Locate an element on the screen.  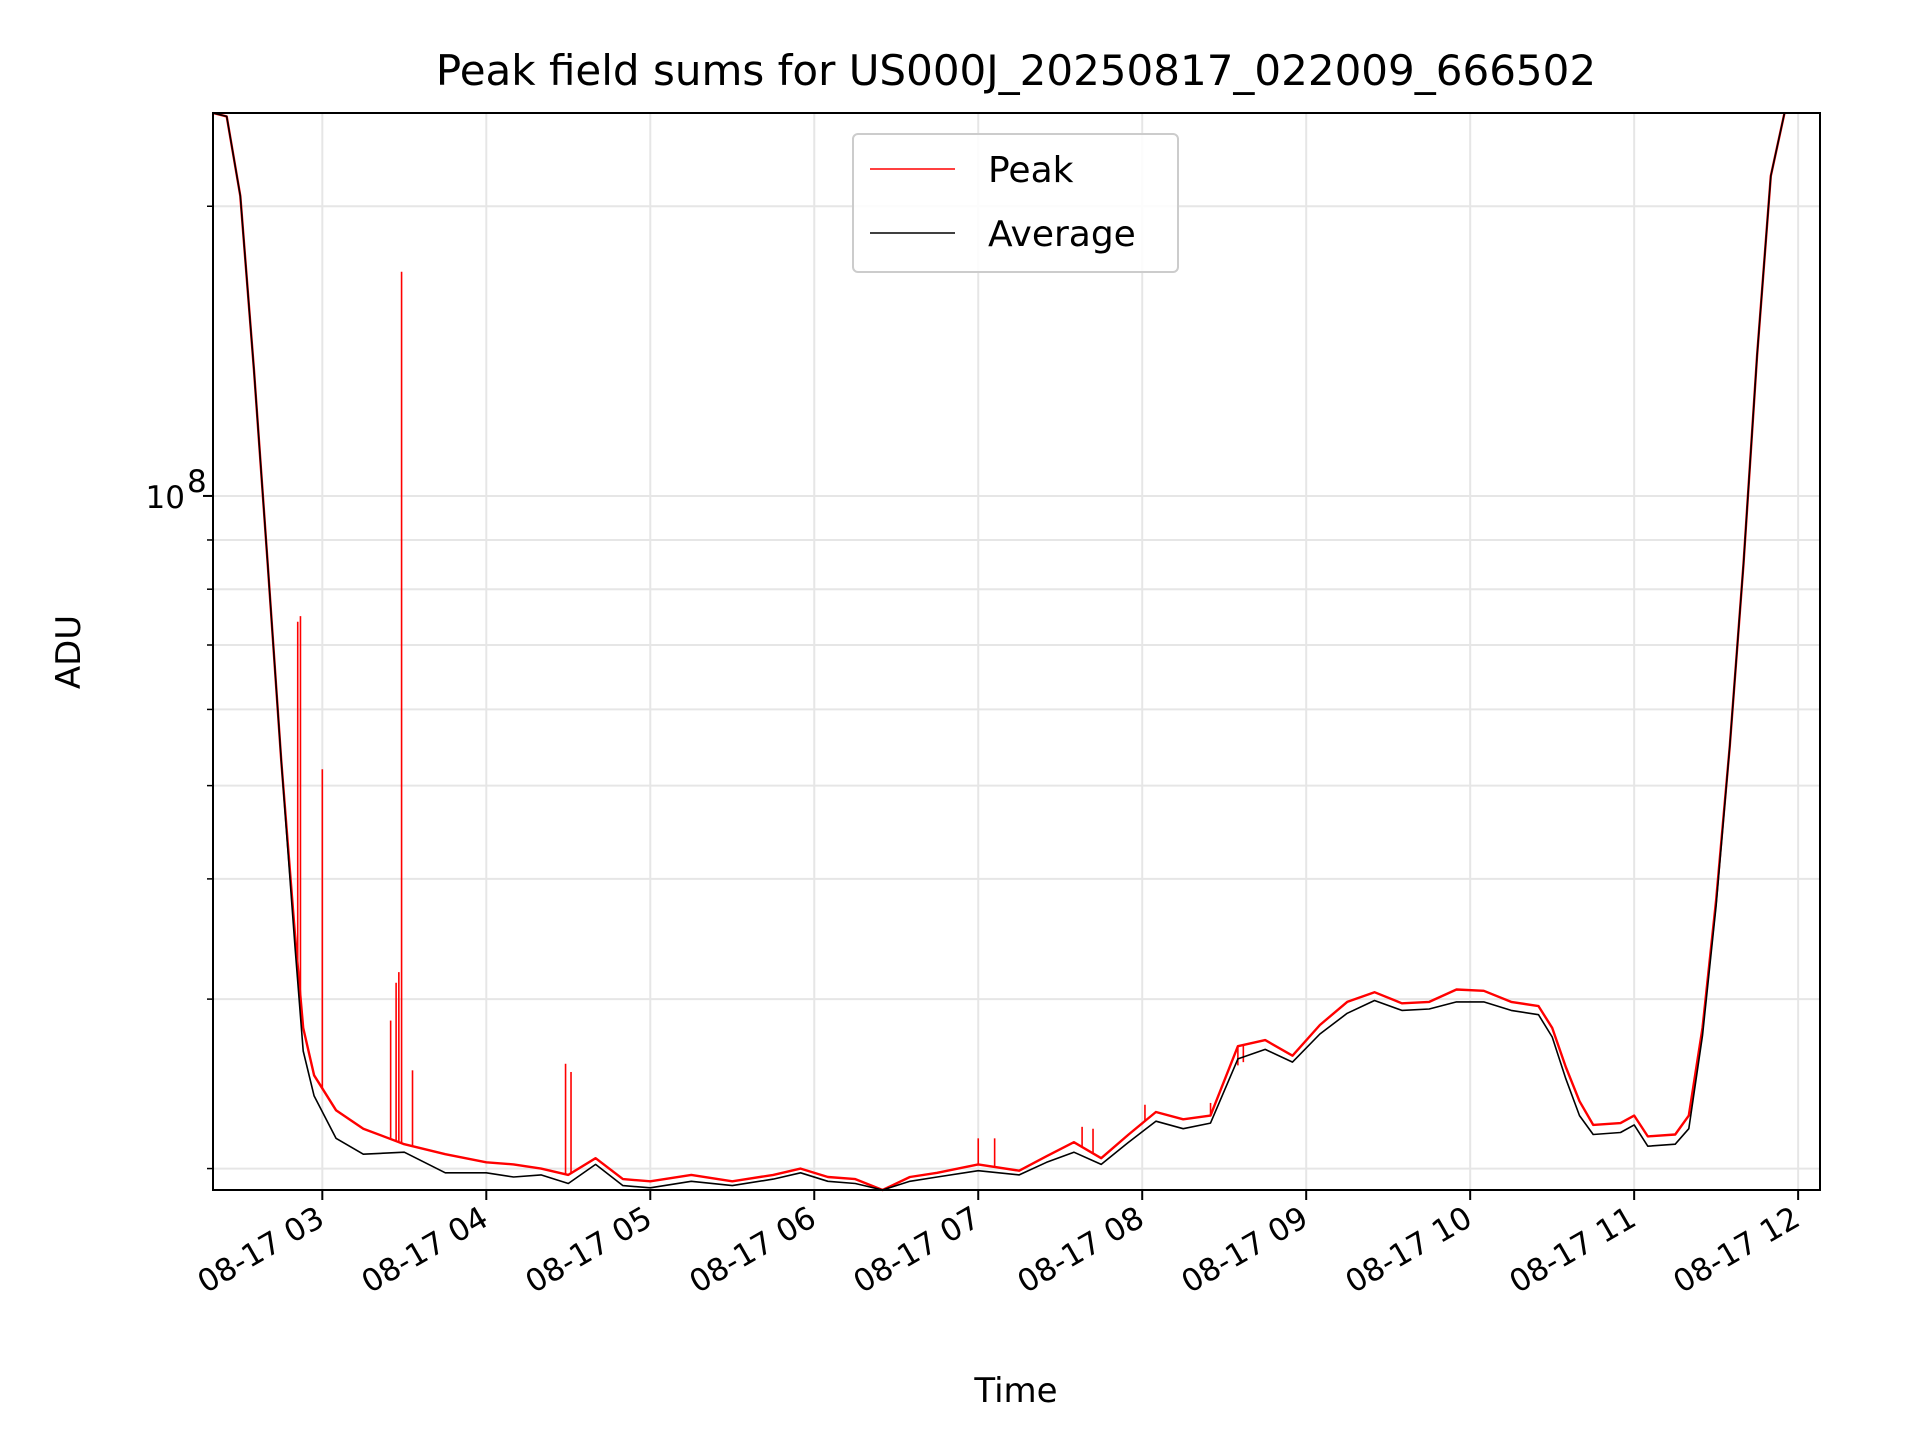
y-axis-label: ADU is located at coordinates (69, 652).